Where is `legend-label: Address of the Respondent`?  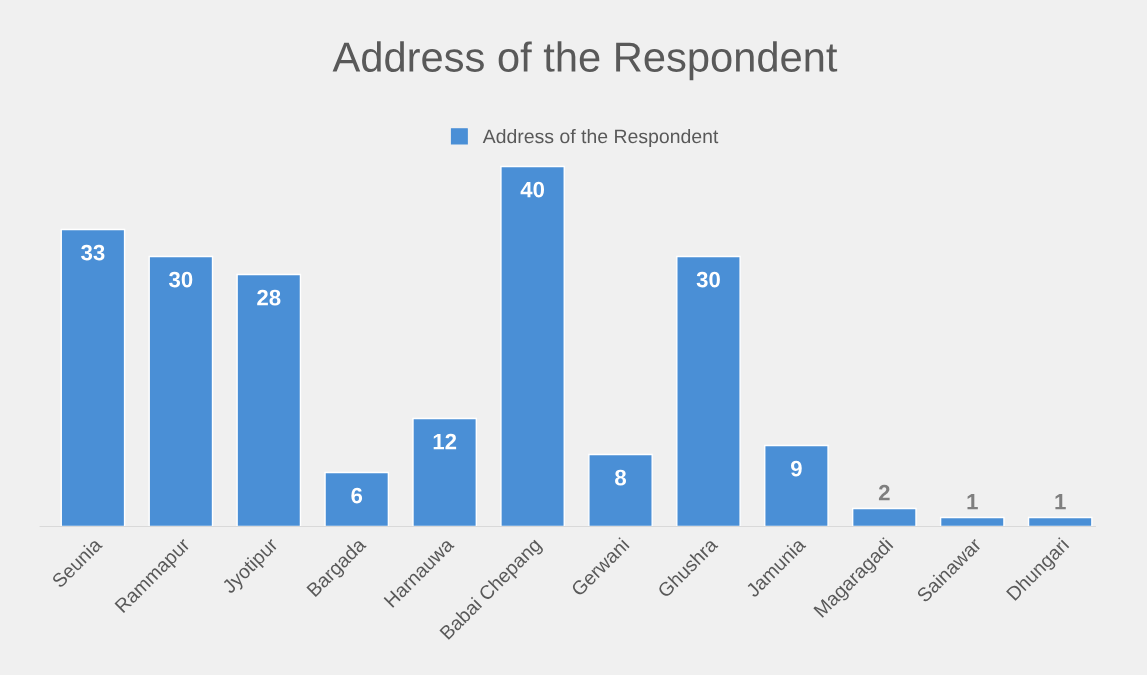
legend-label: Address of the Respondent is located at coordinates (600, 138).